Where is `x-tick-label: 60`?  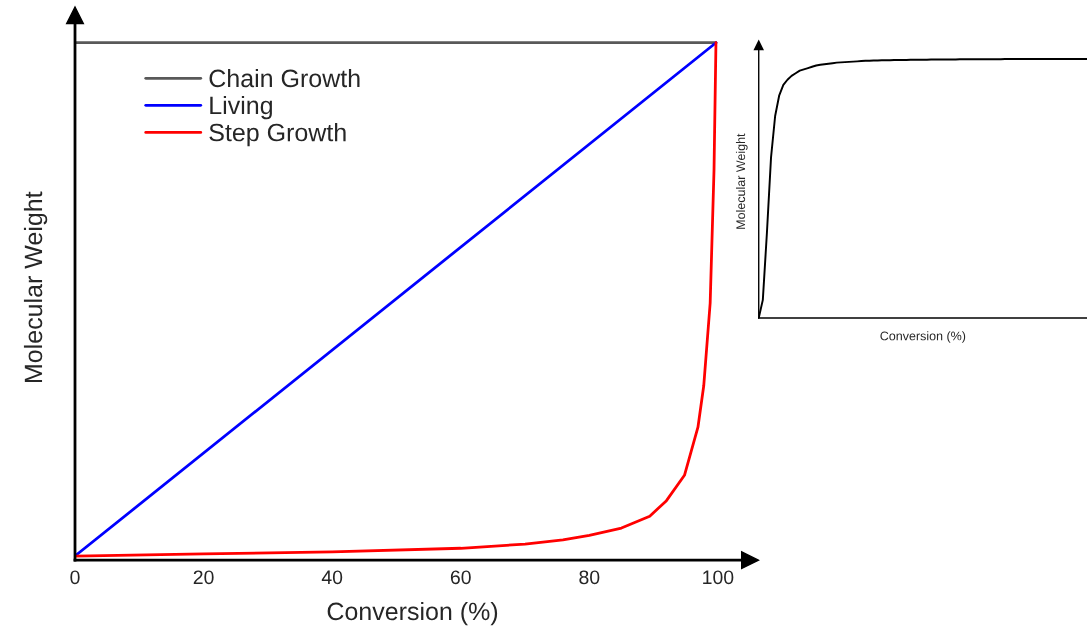
x-tick-label: 60 is located at coordinates (460, 577).